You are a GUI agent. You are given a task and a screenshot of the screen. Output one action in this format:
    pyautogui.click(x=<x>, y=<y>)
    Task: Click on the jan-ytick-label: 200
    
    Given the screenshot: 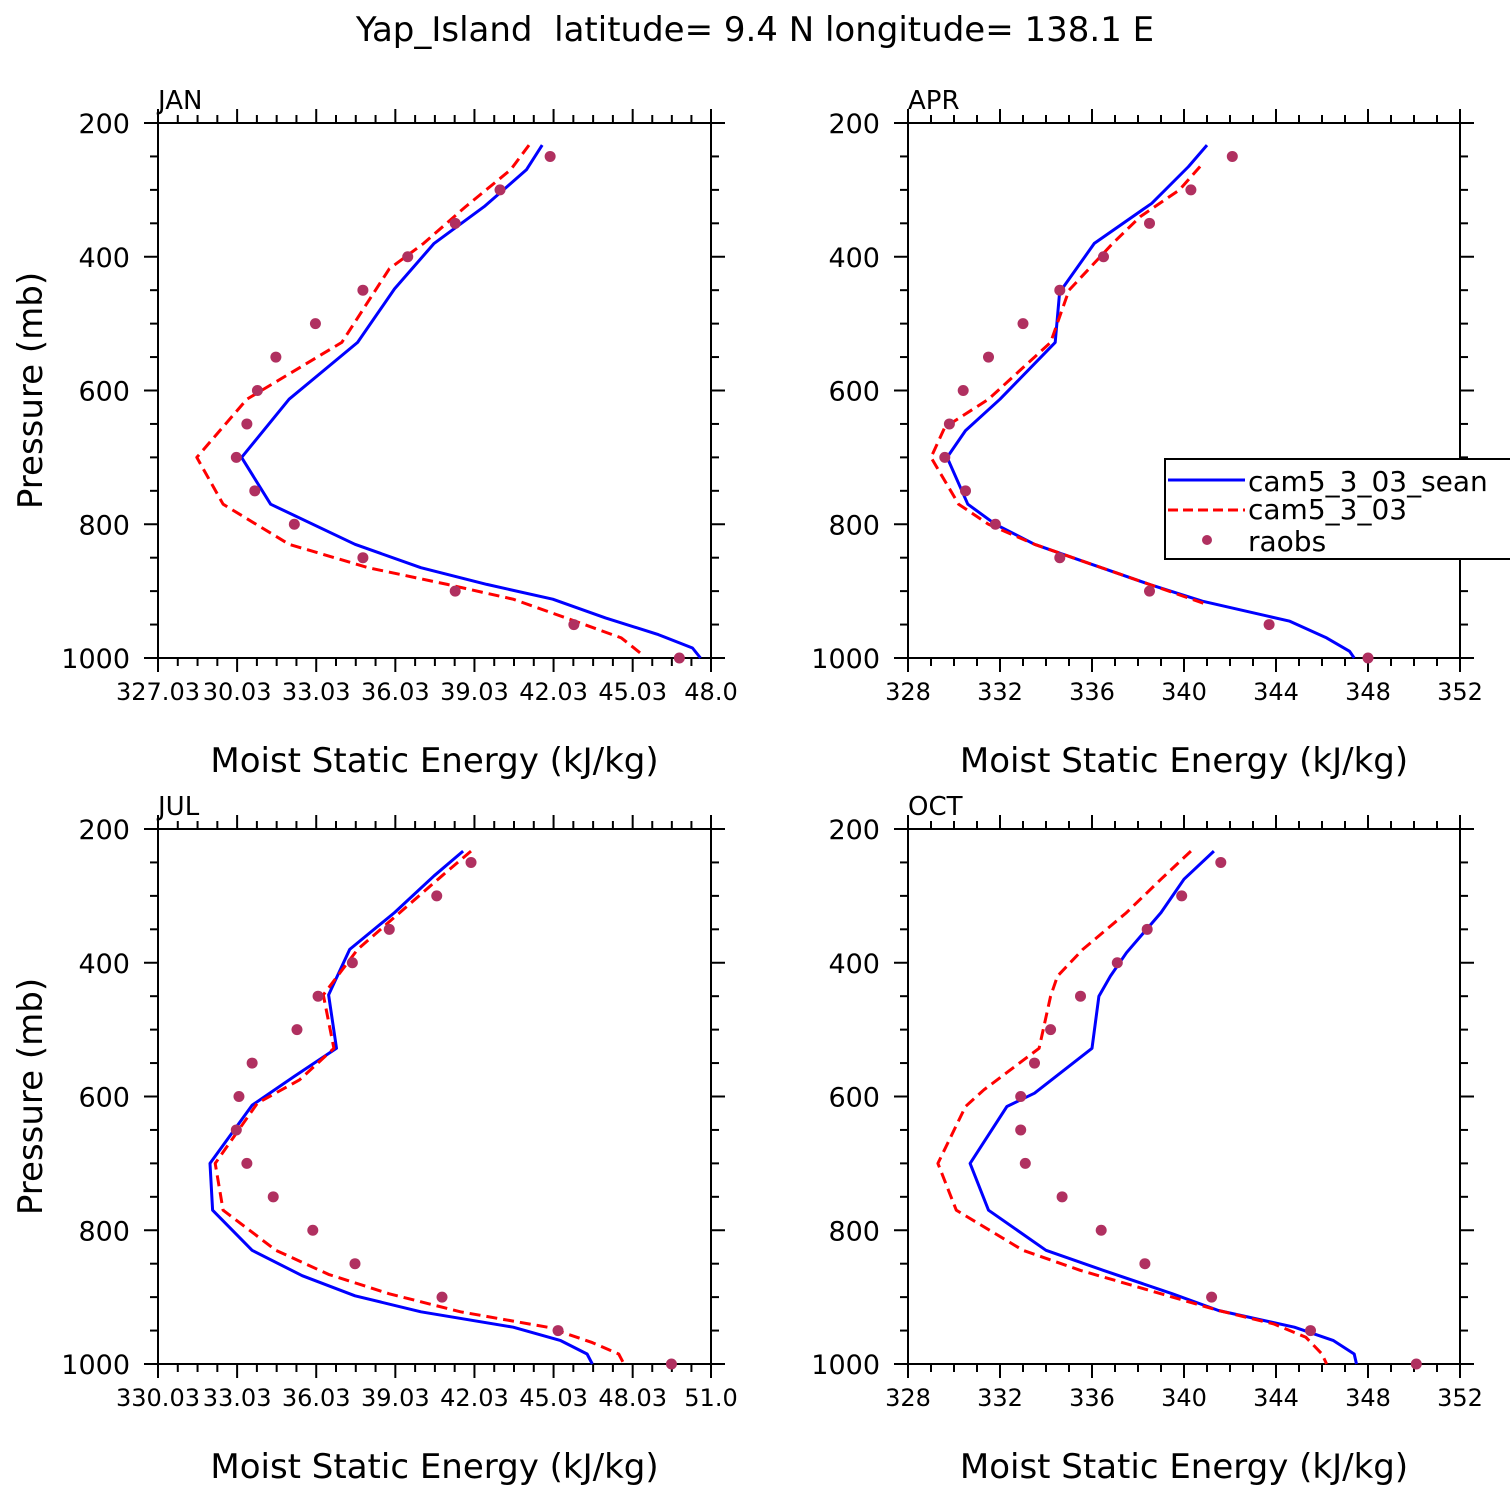 What is the action you would take?
    pyautogui.click(x=104, y=124)
    